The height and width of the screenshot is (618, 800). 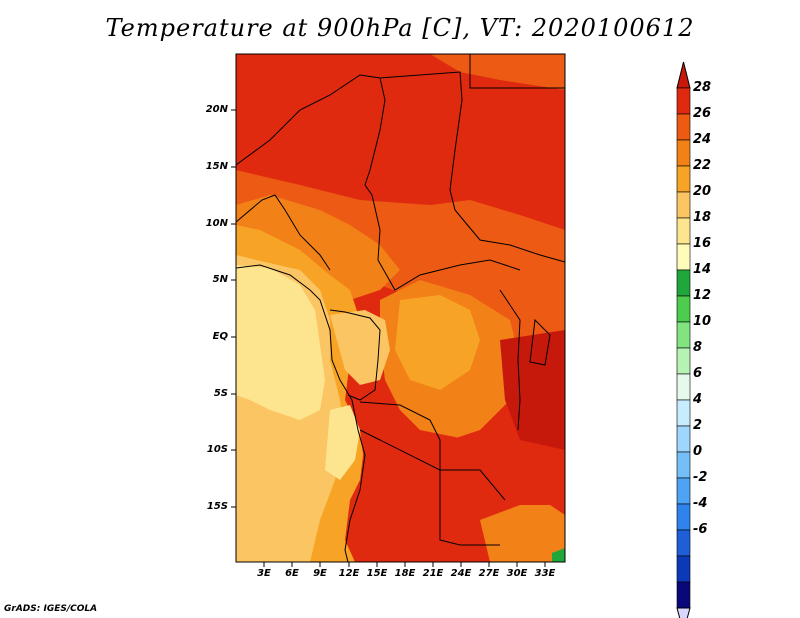 I want to click on lon-label-6e: 6E, so click(x=292, y=573).